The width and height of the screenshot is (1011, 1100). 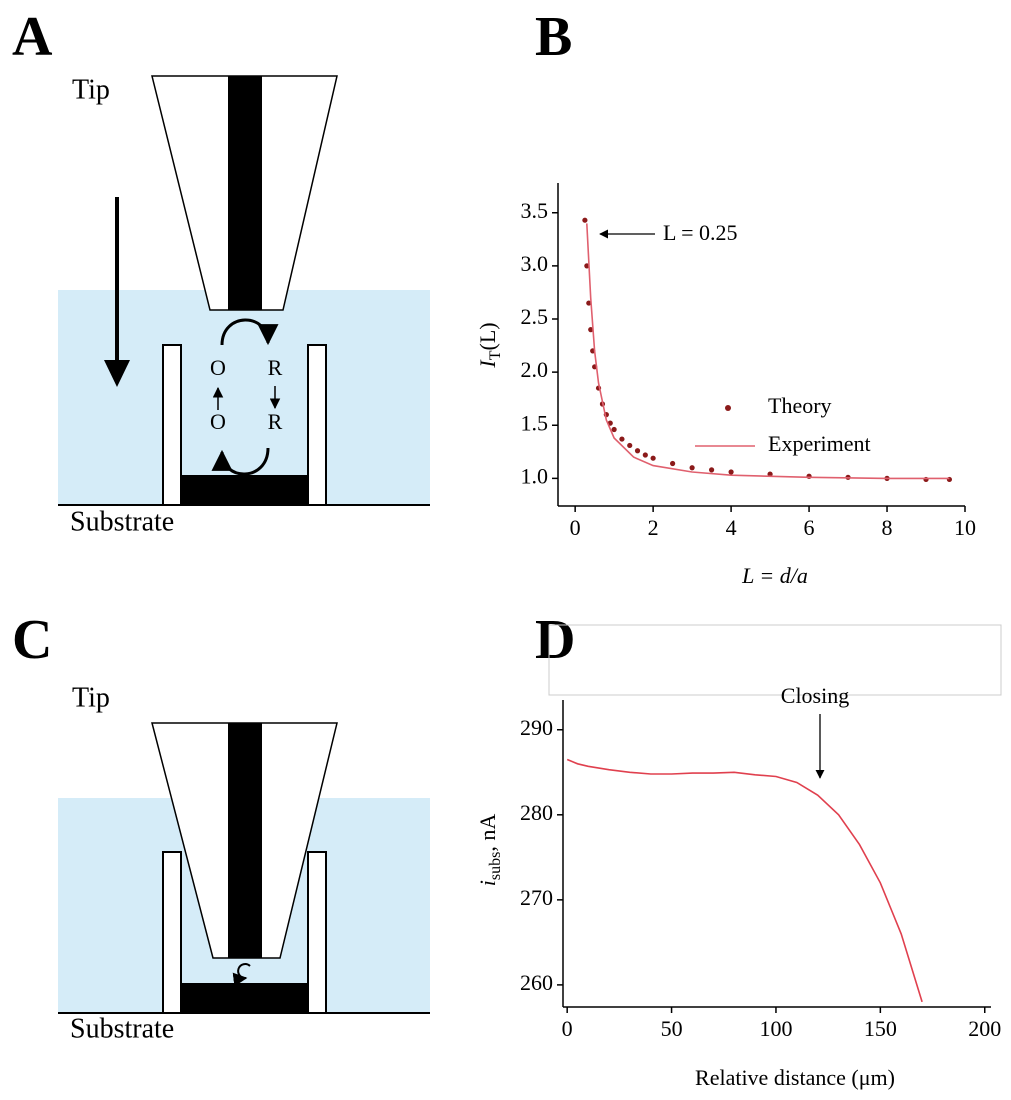 I want to click on y-label-main: i, so click(x=487, y=883).